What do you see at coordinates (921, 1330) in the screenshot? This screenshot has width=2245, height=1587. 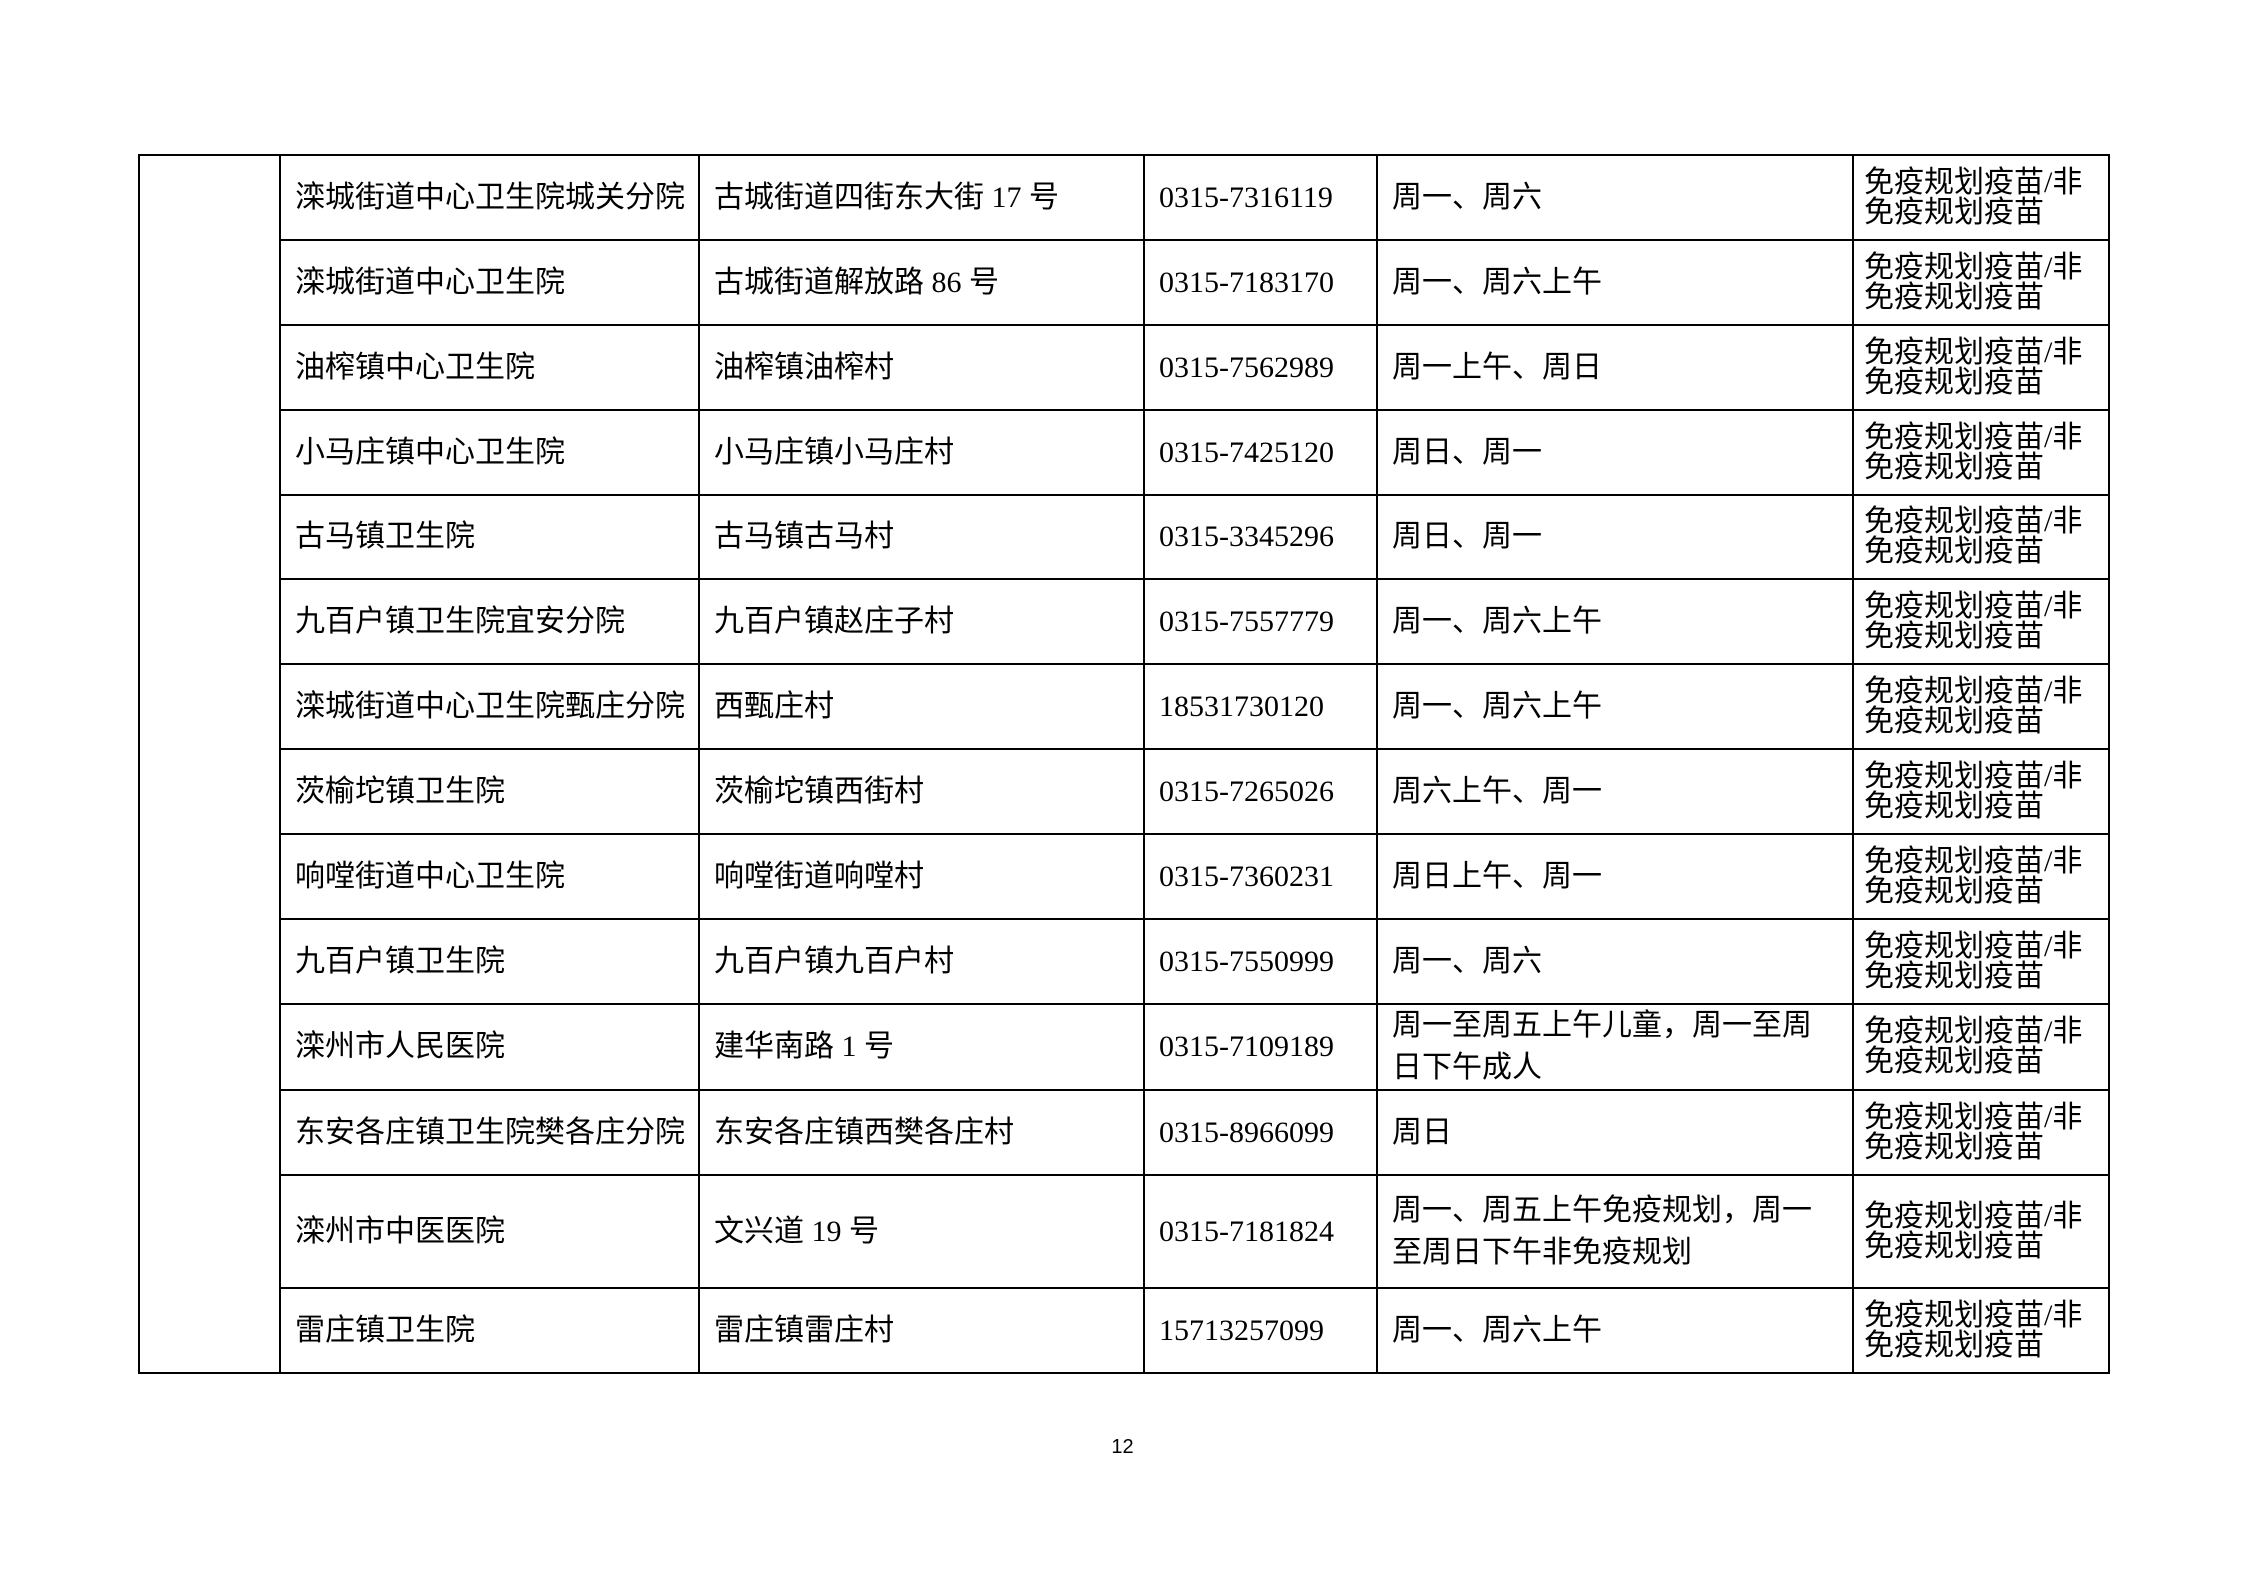 I see `address-cell: 雷庄镇雷庄村` at bounding box center [921, 1330].